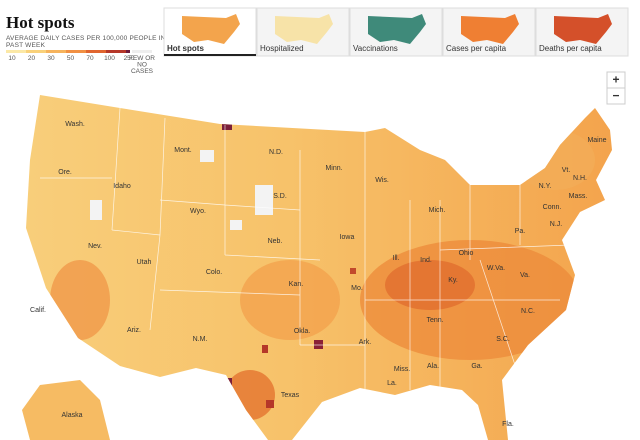 Image resolution: width=640 pixels, height=440 pixels. Describe the element at coordinates (144, 262) in the screenshot. I see `state-label: Utah` at that location.